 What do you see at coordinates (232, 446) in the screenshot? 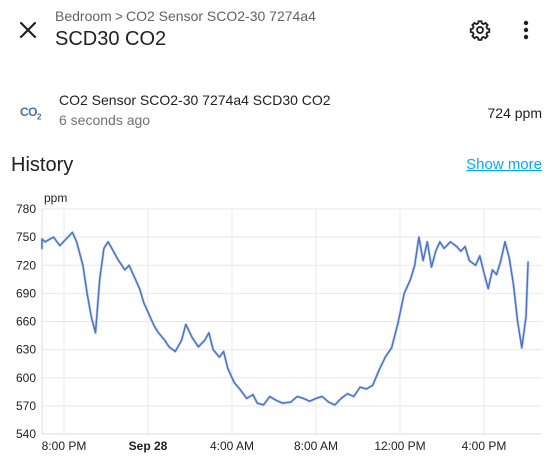
I see `x-tick-label: 4:00 AM` at bounding box center [232, 446].